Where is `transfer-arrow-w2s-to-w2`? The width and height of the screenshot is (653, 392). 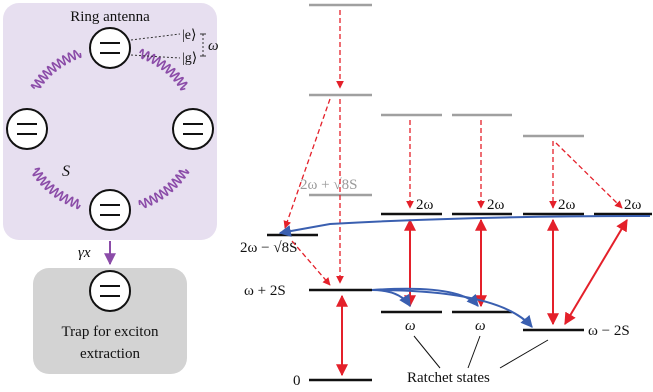 transfer-arrow-w2s-to-w2 is located at coordinates (425, 297).